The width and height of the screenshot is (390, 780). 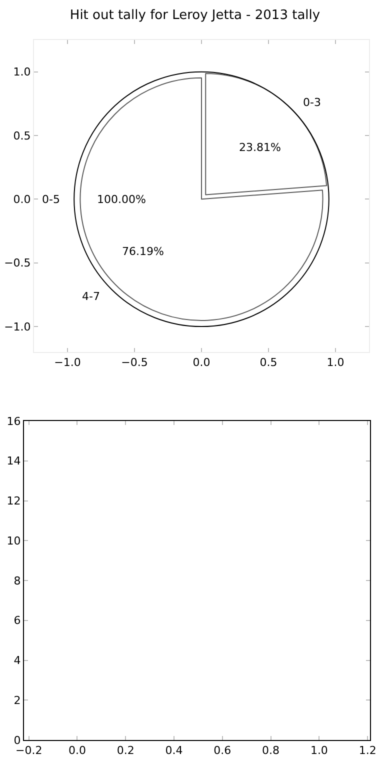 What do you see at coordinates (13, 541) in the screenshot?
I see `y-tick-label: 10` at bounding box center [13, 541].